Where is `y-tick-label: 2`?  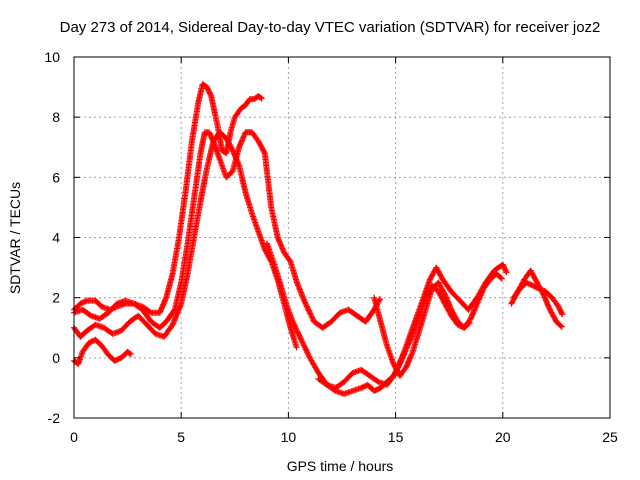
y-tick-label: 2 is located at coordinates (56, 298).